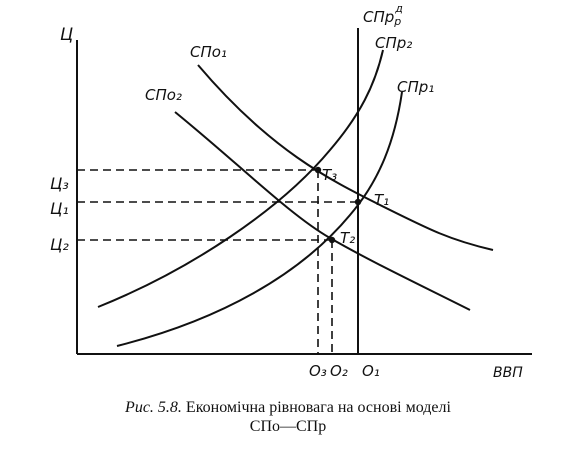 The height and width of the screenshot is (449, 576). I want to click on p3-label: Ц₃, so click(59, 183).